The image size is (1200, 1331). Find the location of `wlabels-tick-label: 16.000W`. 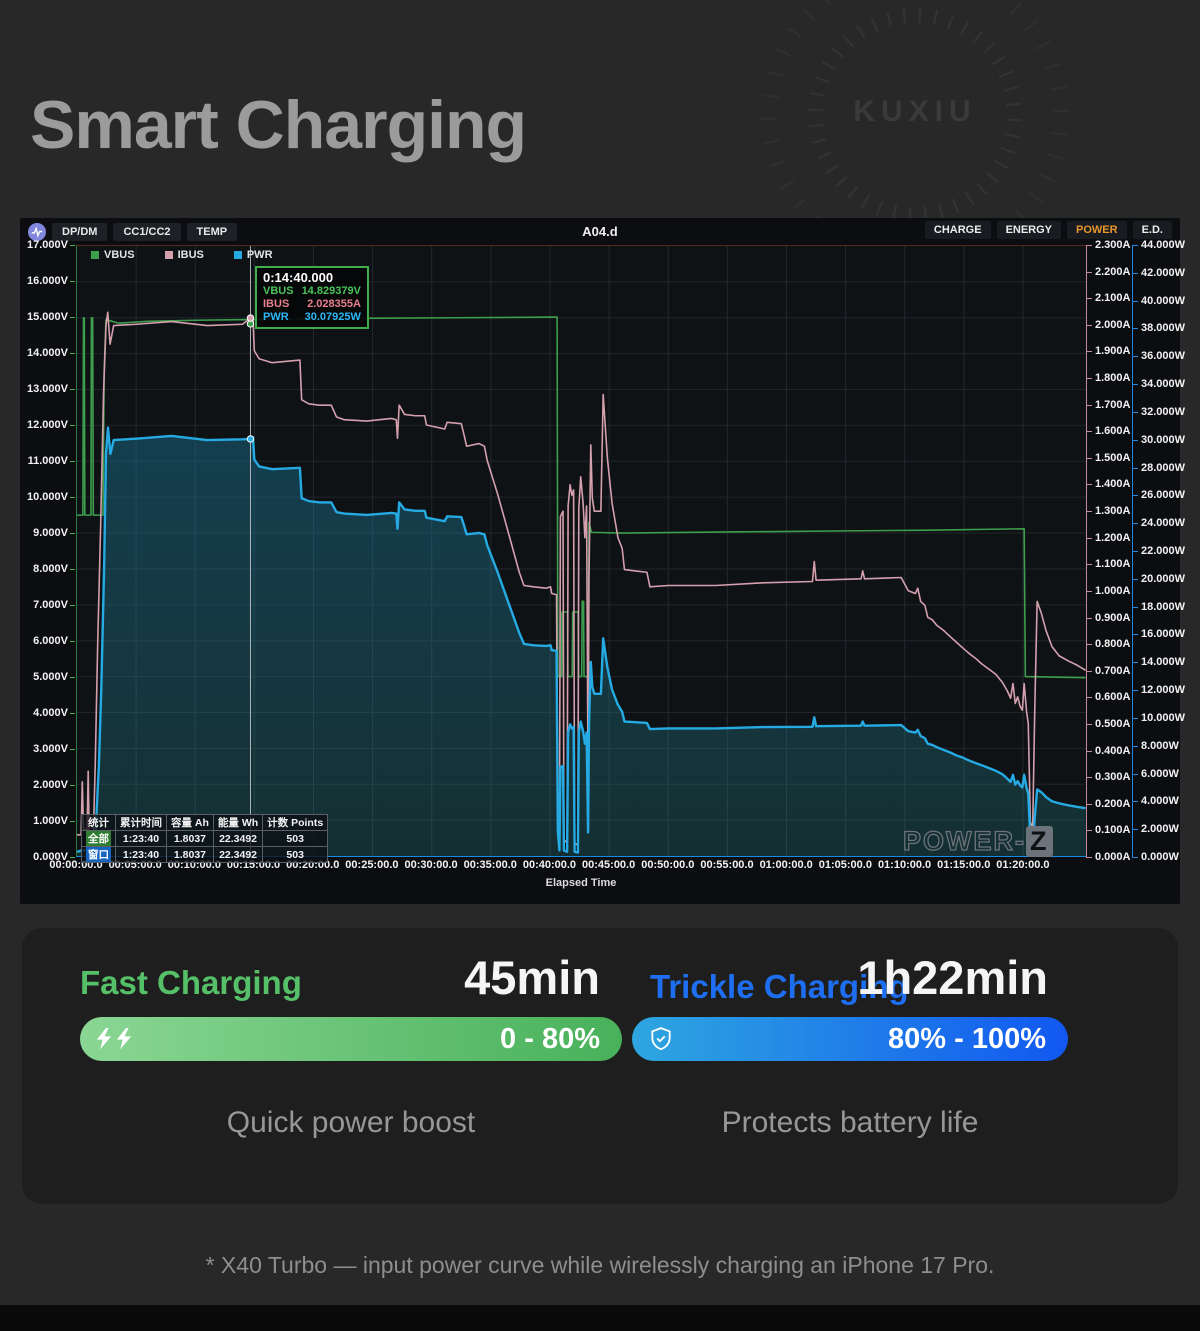

wlabels-tick-label: 16.000W is located at coordinates (1163, 634).